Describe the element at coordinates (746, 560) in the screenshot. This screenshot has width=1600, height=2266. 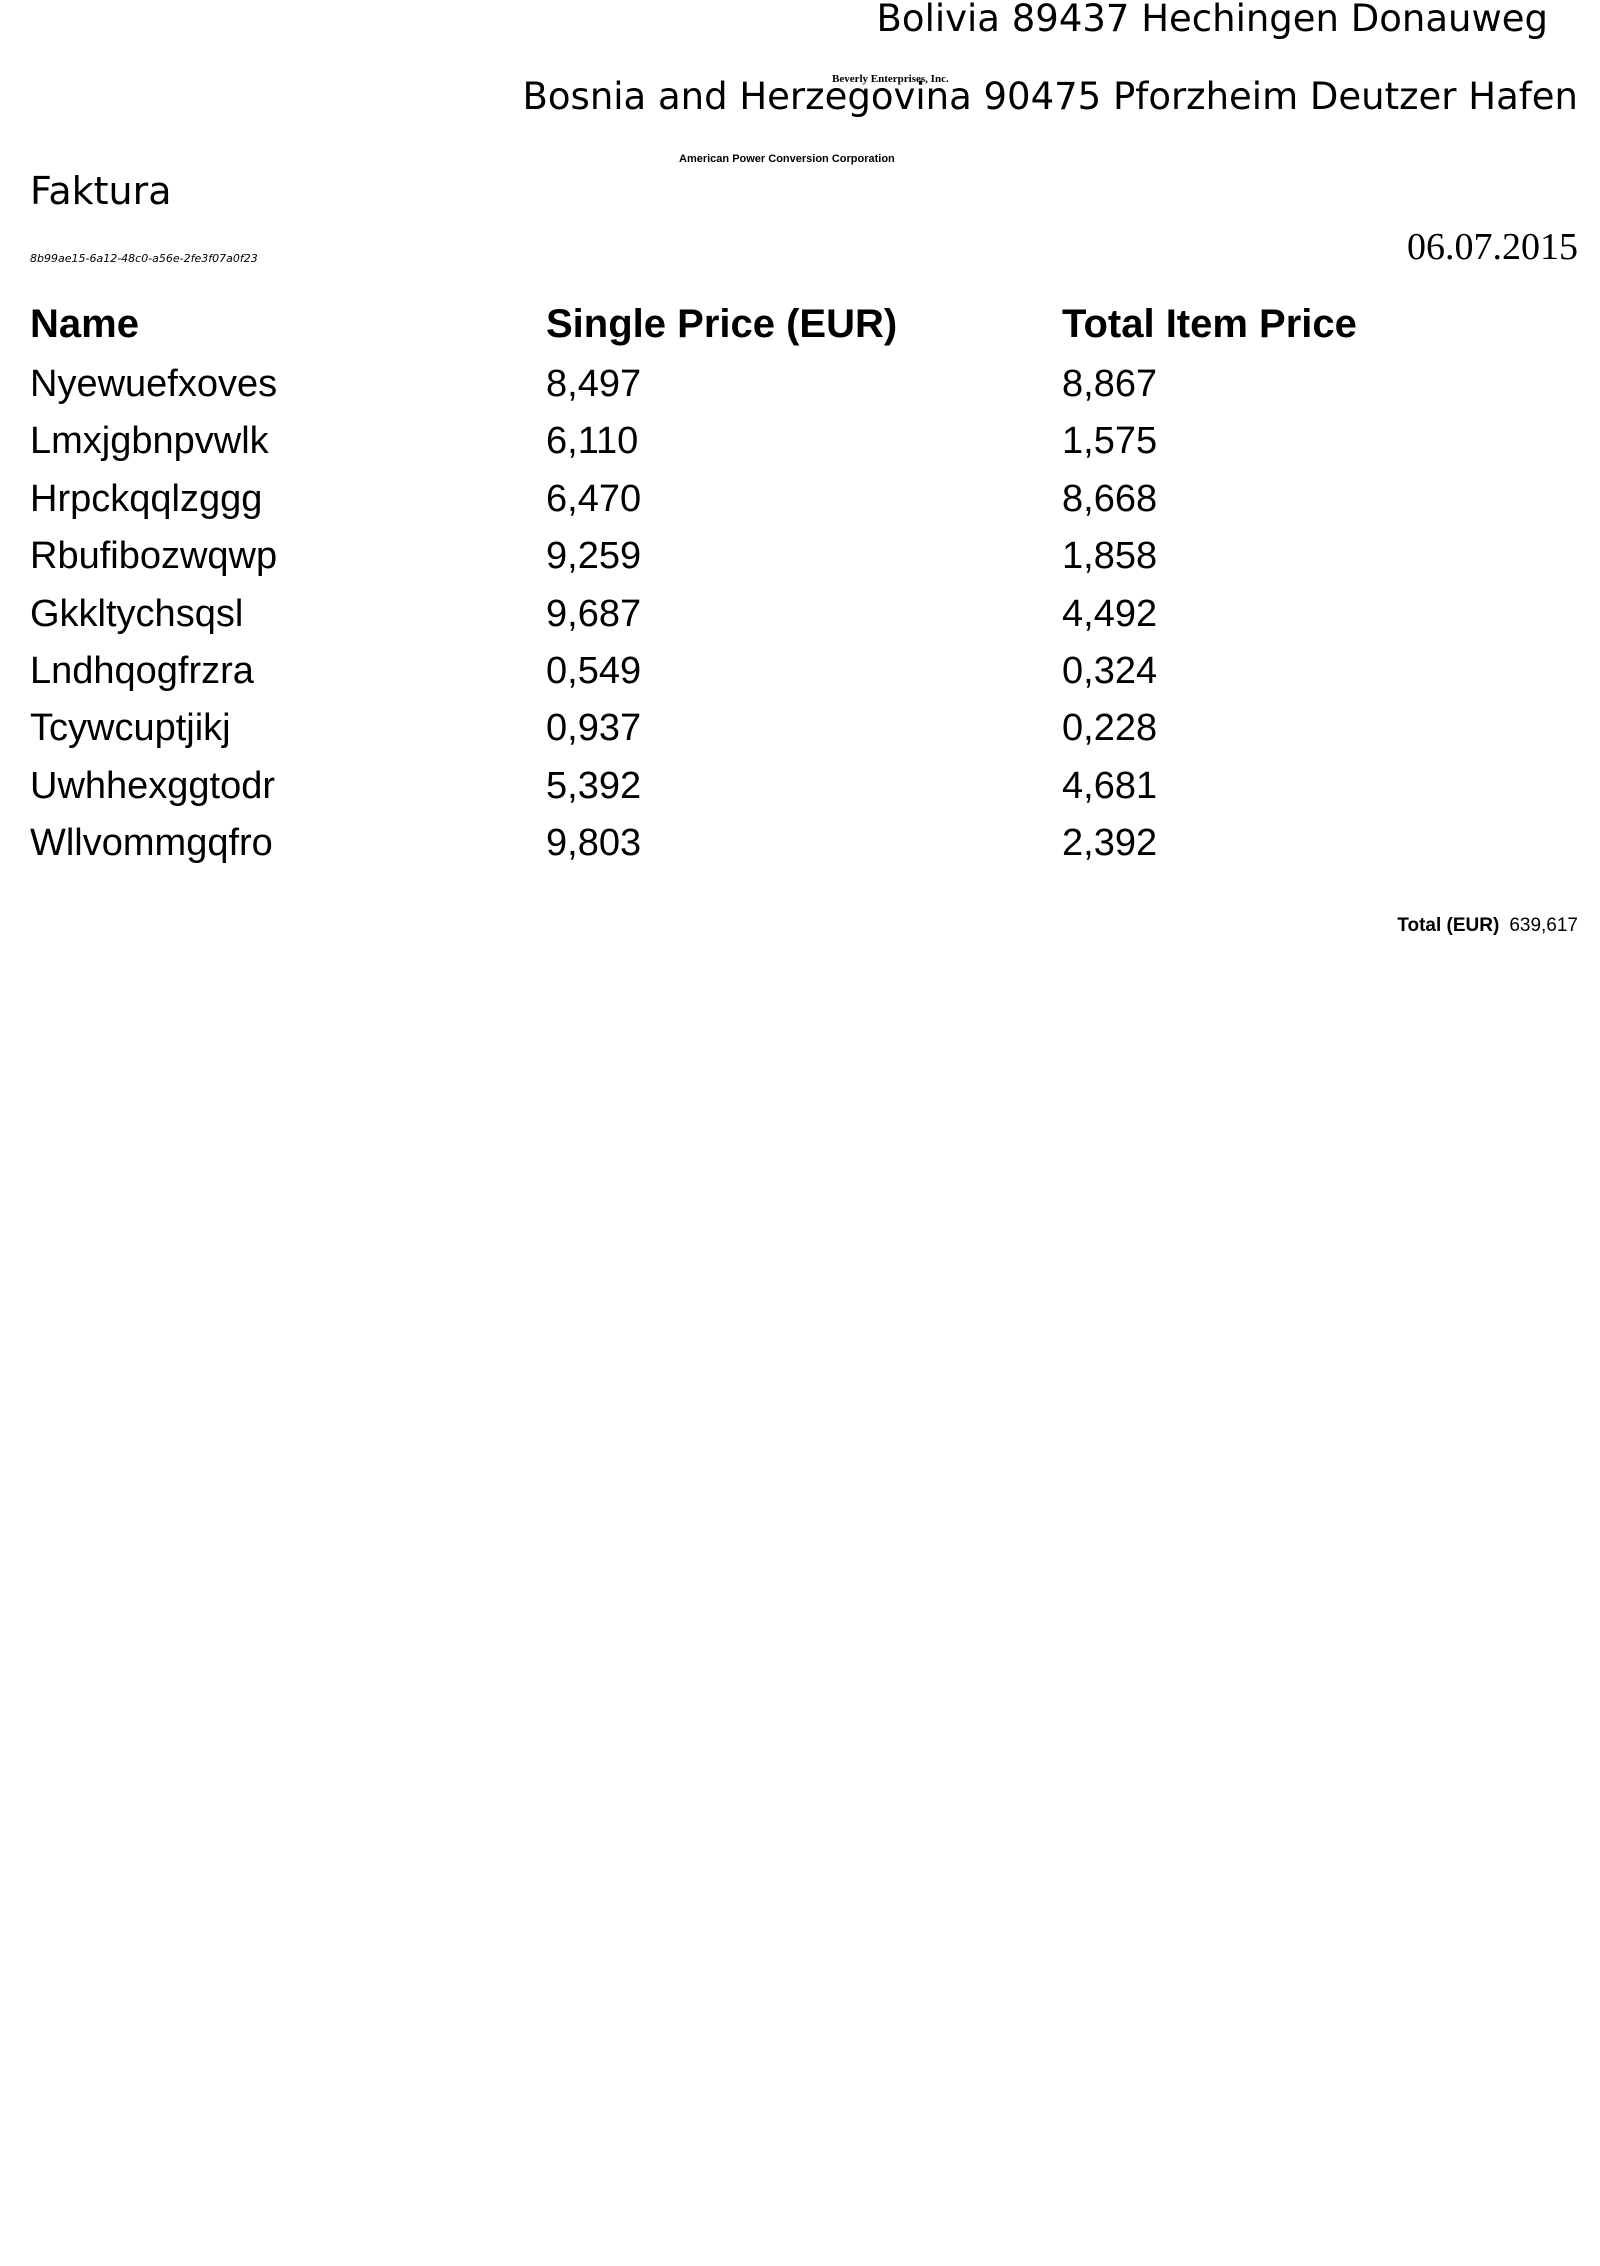
I see `table-row: Rbufibozwqwp 9,259 1,858` at that location.